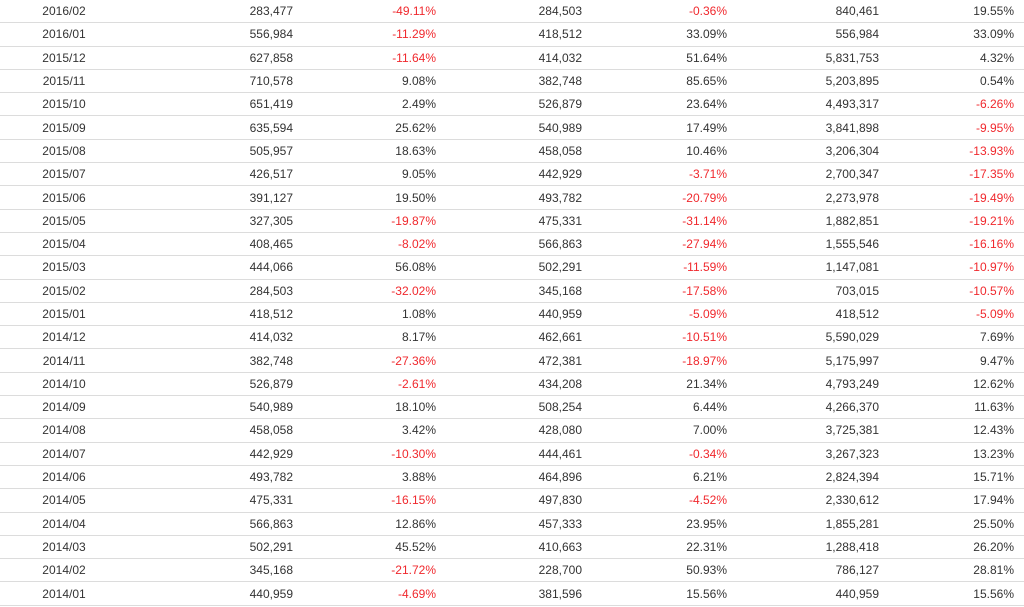  I want to click on value-b-cell: 540,989, so click(519, 127).